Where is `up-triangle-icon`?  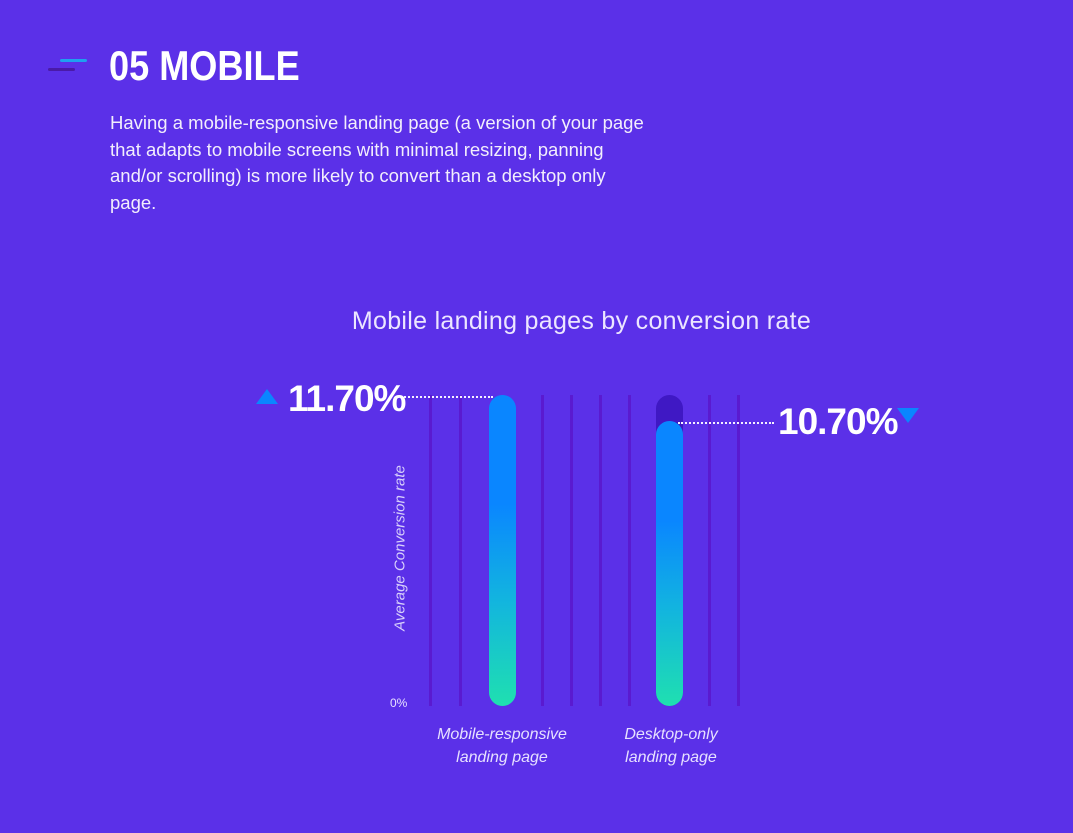 up-triangle-icon is located at coordinates (267, 396).